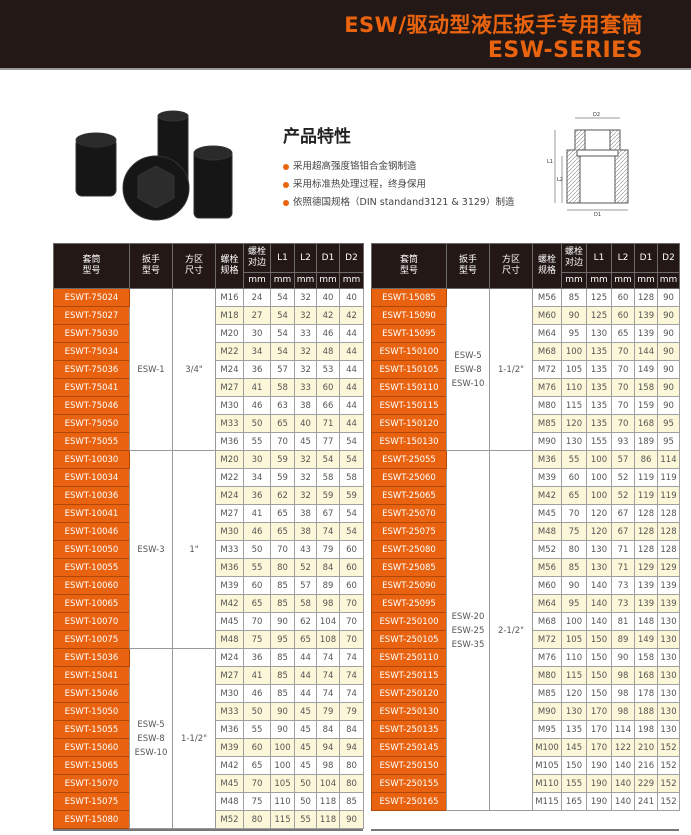 The height and width of the screenshot is (835, 691). Describe the element at coordinates (91, 801) in the screenshot. I see `model-cell: ESWT-15075` at that location.